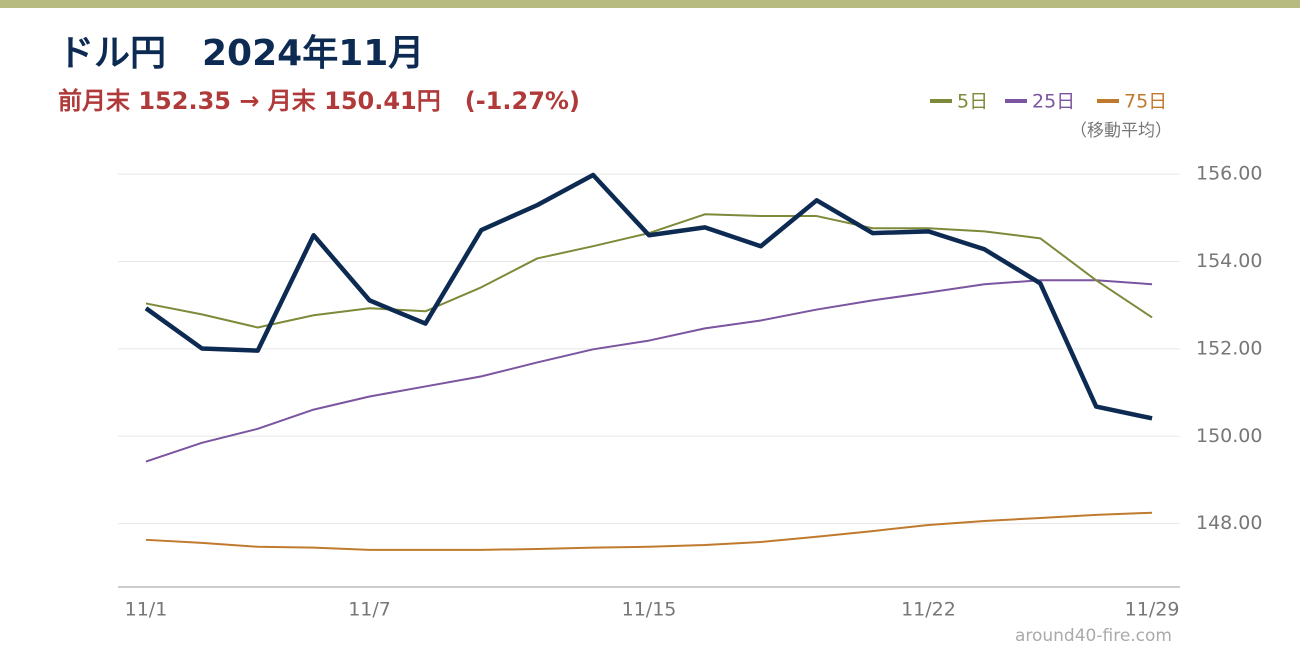 Image resolution: width=1300 pixels, height=664 pixels. I want to click on legend-label: 25日, so click(1053, 102).